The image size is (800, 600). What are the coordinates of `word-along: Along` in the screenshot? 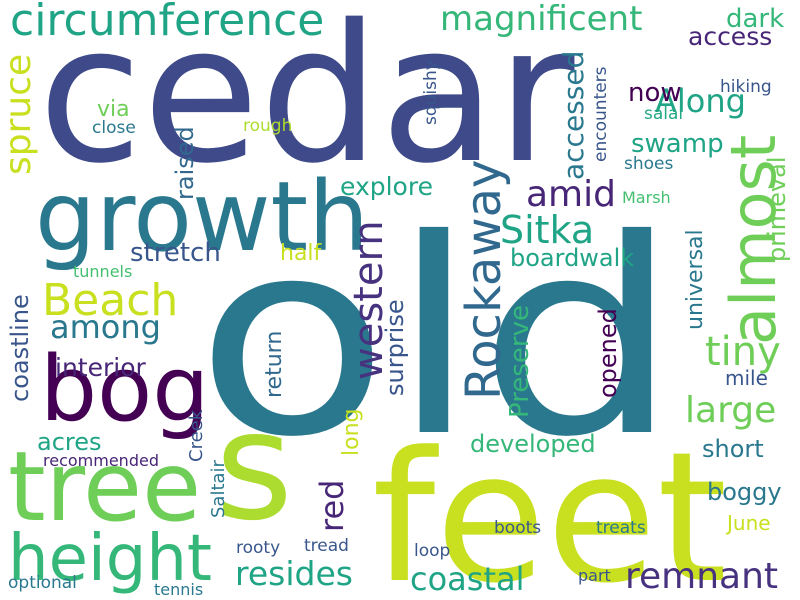 It's located at (700, 101).